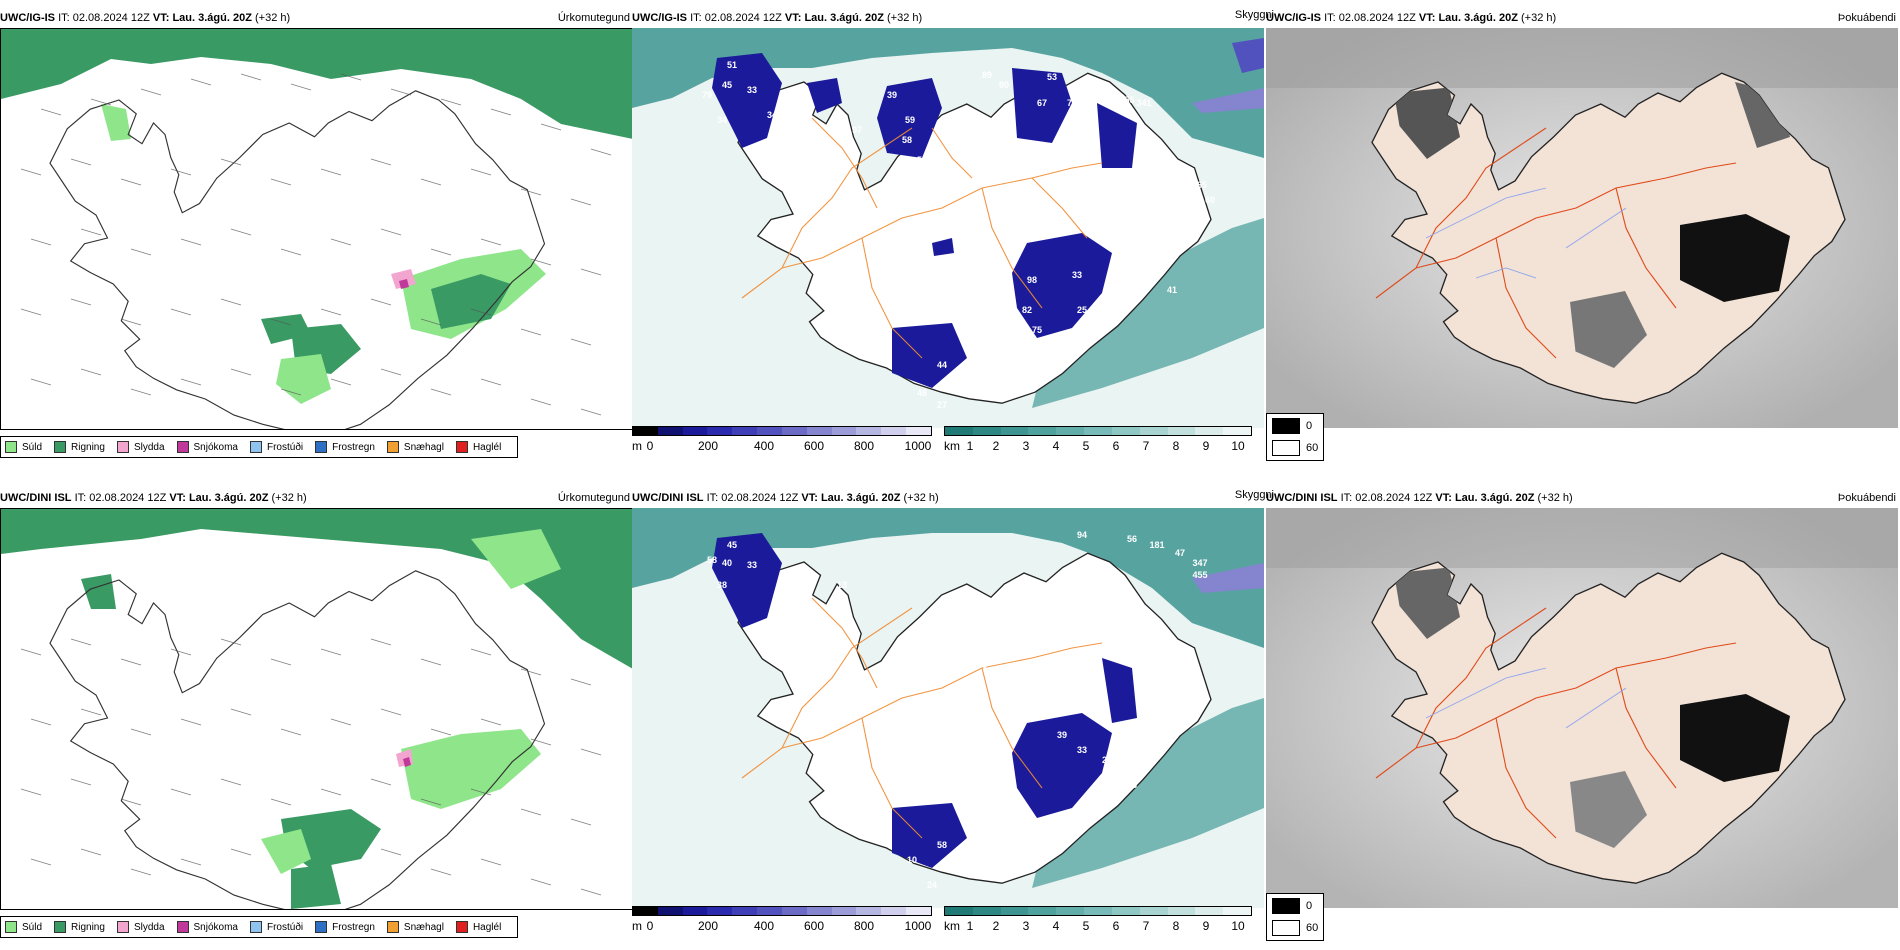 This screenshot has width=1900, height=950. I want to click on tick-label: 4, so click(1056, 926).